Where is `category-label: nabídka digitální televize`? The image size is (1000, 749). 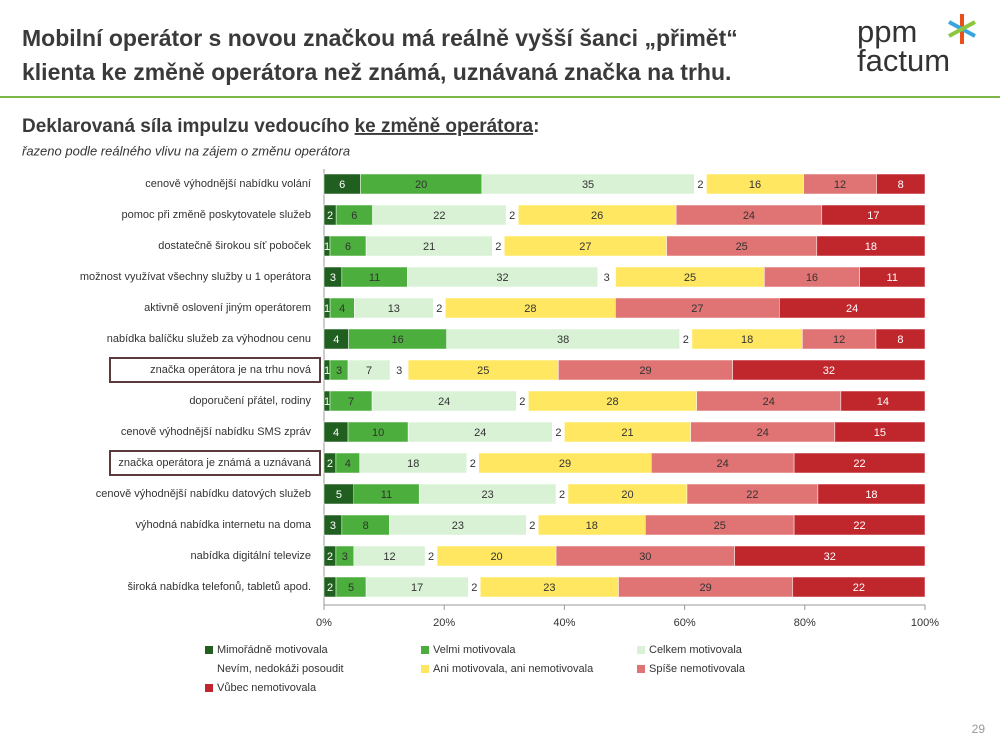 category-label: nabídka digitální televize is located at coordinates (251, 556).